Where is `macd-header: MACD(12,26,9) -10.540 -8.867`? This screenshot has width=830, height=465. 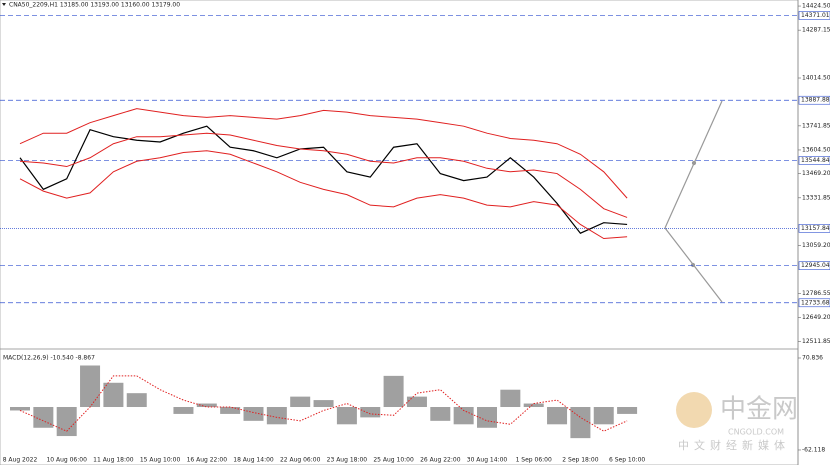
macd-header: MACD(12,26,9) -10.540 -8.867 is located at coordinates (49, 358).